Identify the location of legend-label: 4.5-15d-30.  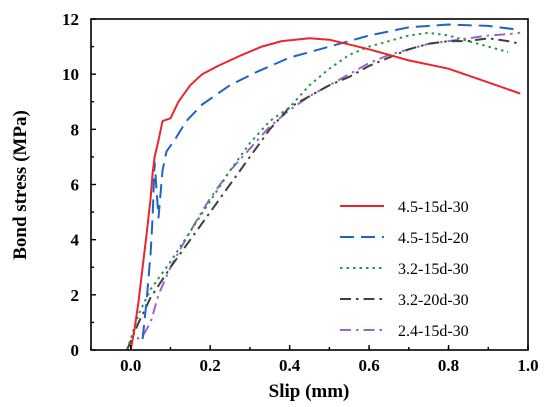
(433, 207).